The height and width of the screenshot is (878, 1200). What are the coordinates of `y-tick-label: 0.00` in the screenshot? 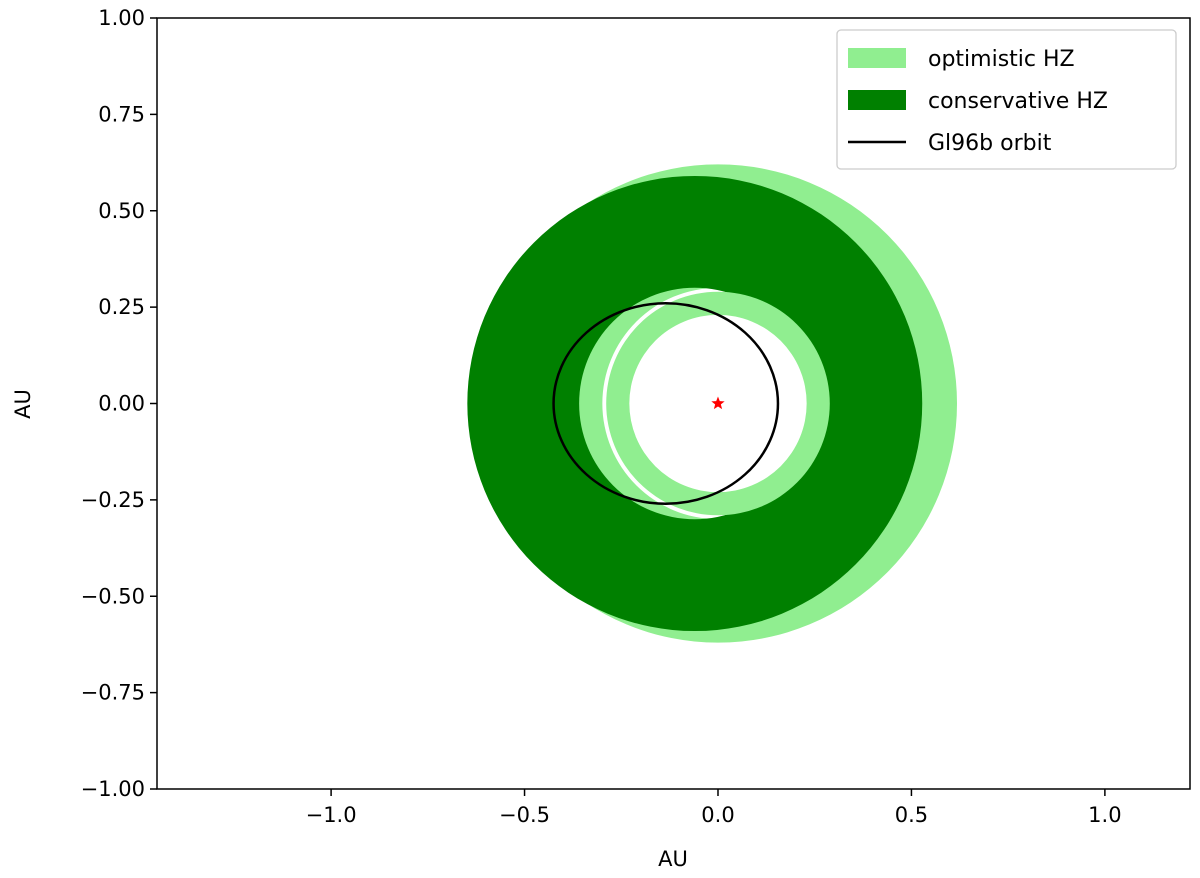 It's located at (121, 404).